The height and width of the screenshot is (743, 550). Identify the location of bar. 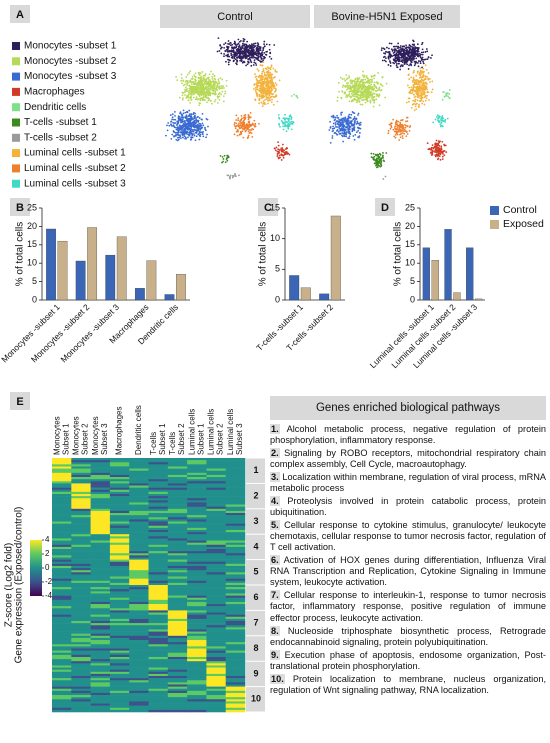
(51, 264).